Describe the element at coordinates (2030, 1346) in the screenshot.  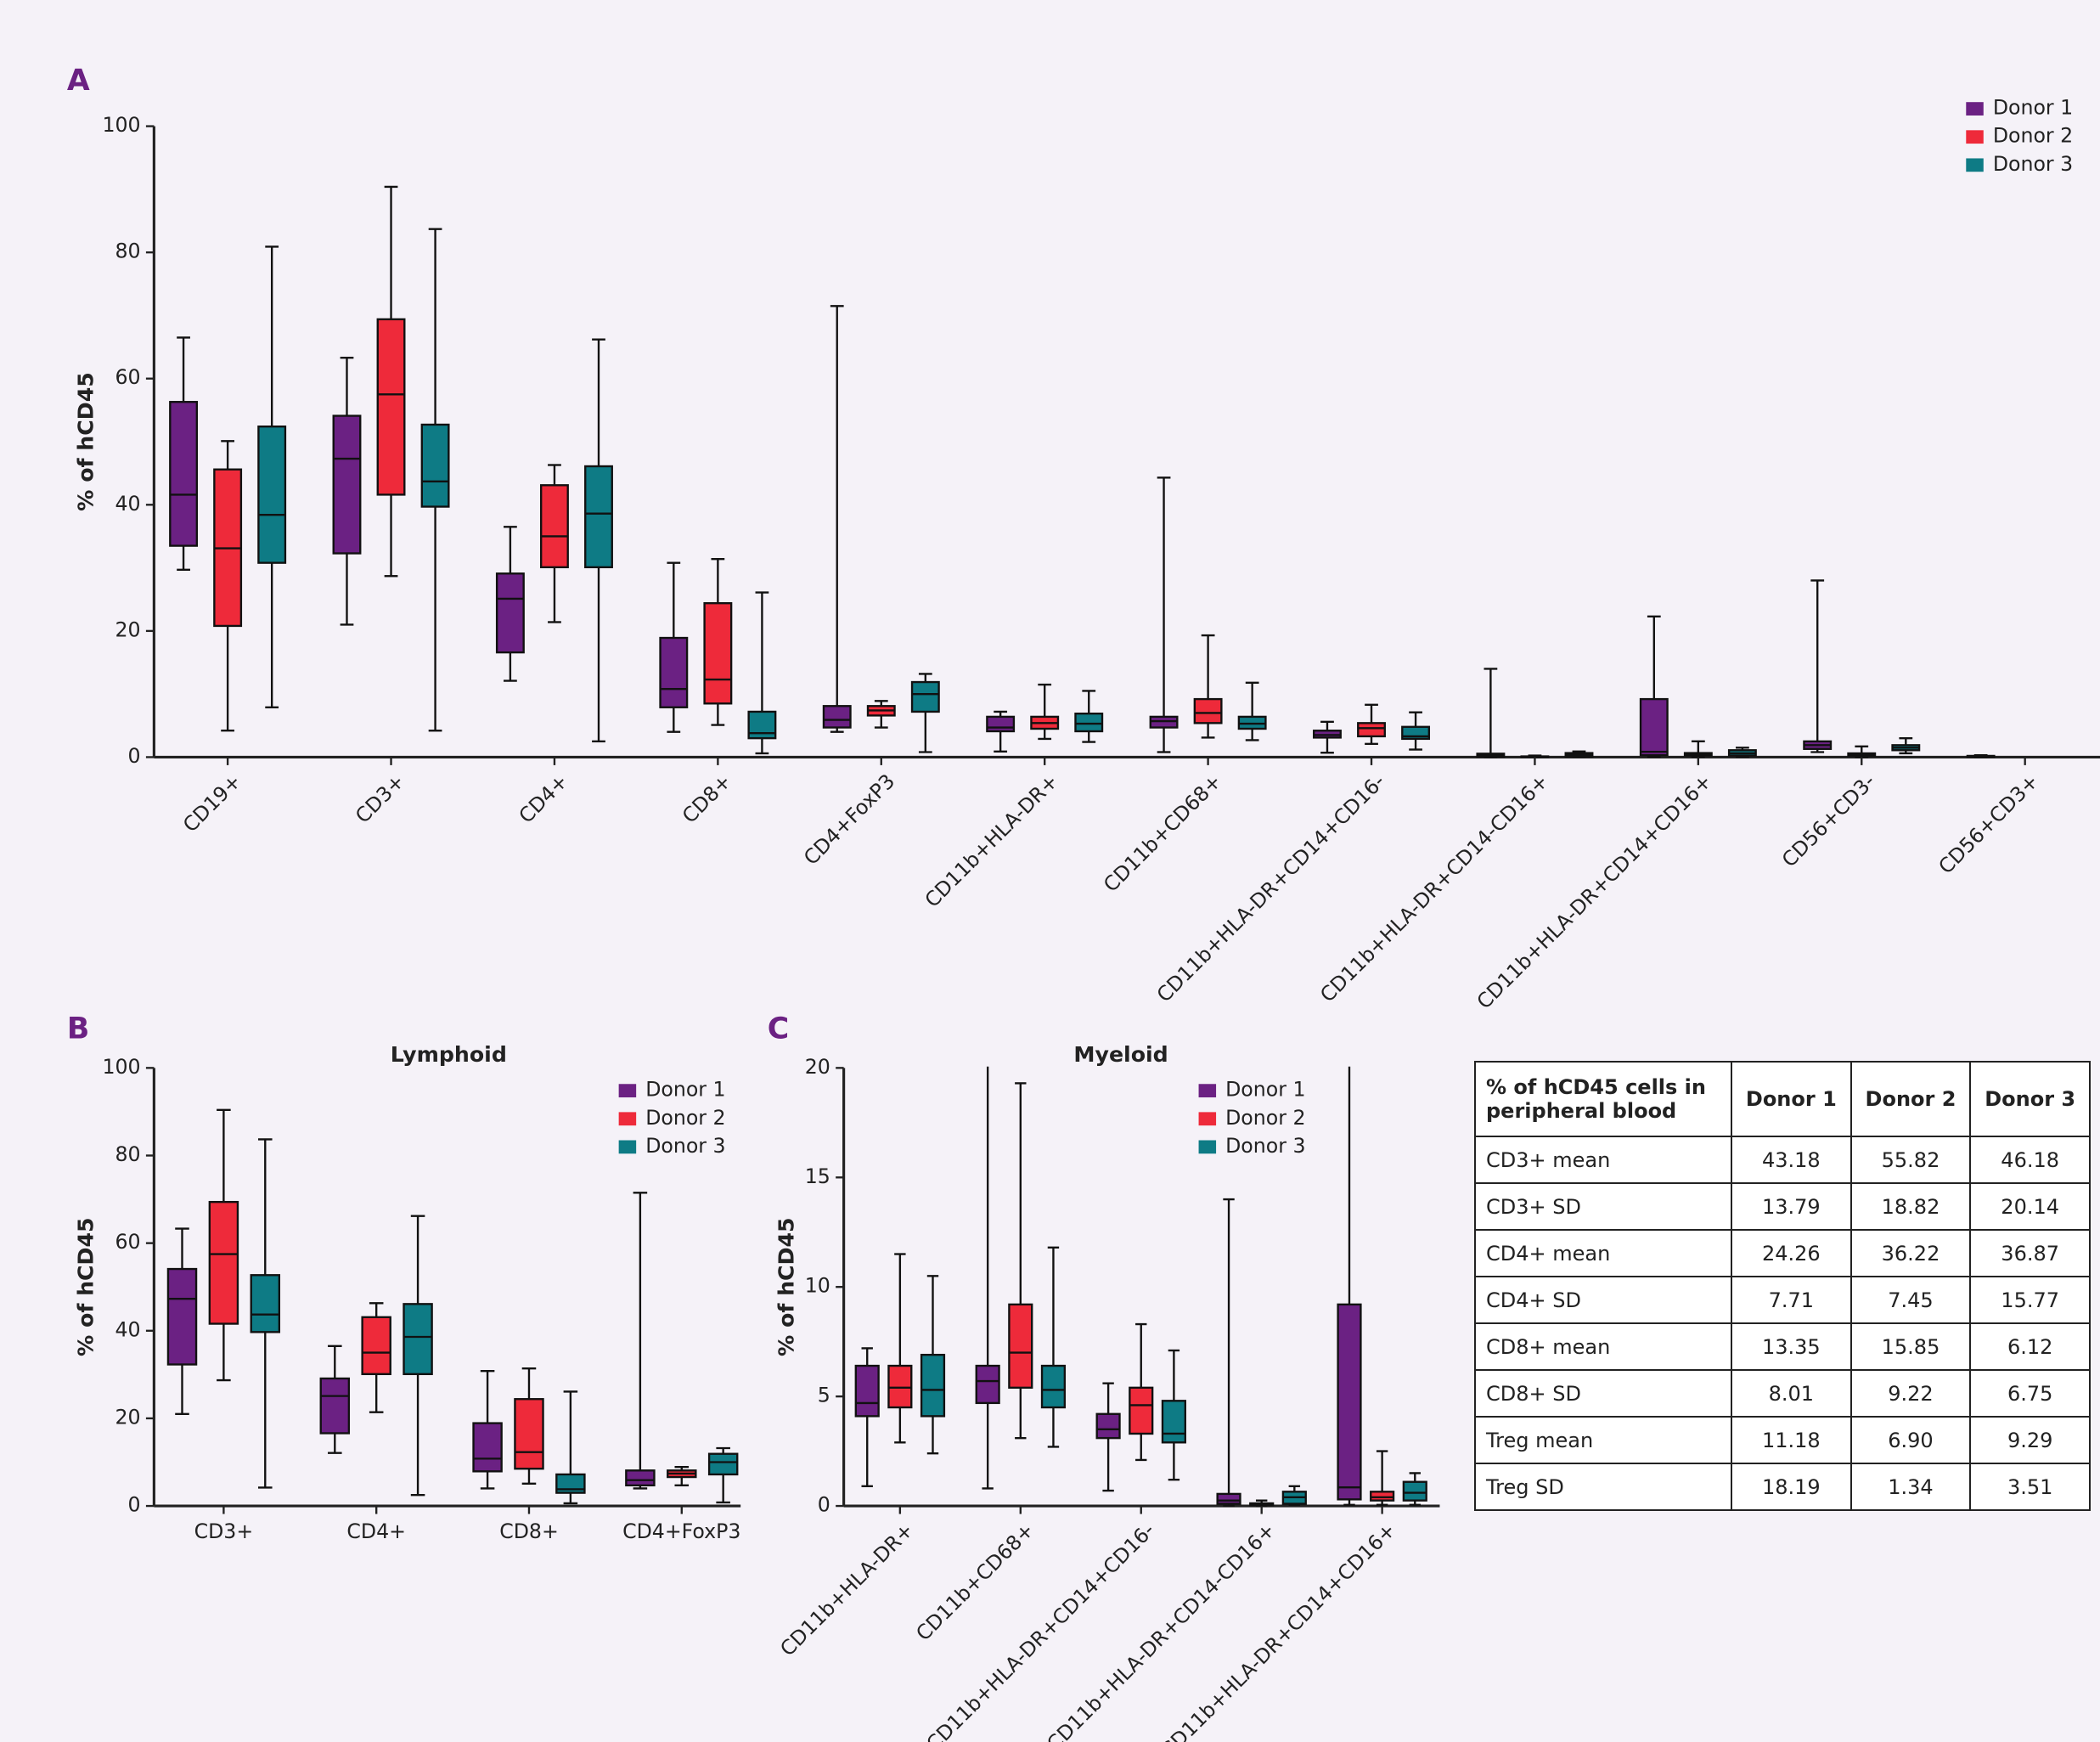
I see `table-cell: 6.12` at that location.